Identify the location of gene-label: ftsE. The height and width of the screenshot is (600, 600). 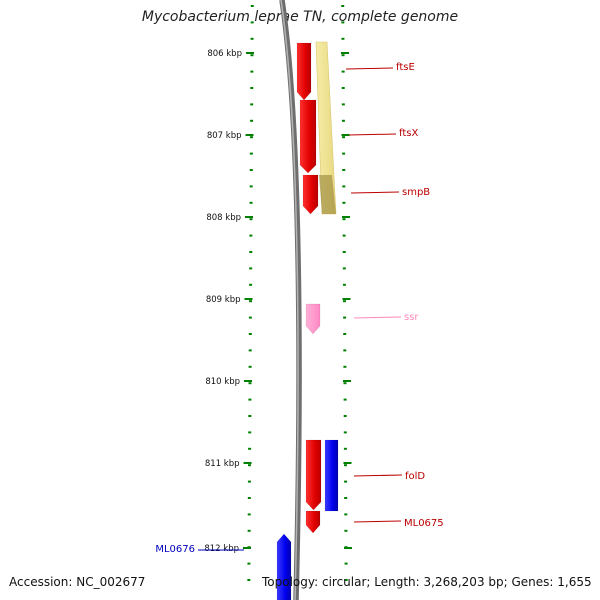
(405, 67).